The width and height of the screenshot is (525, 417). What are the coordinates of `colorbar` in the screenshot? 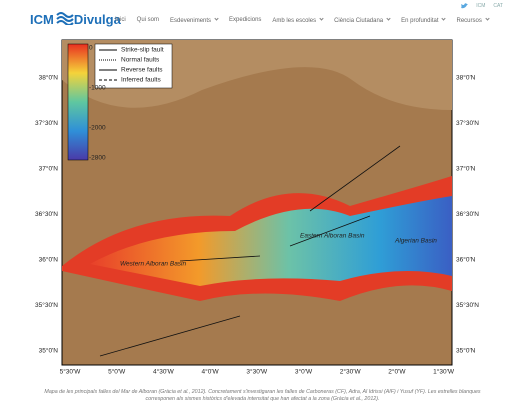 It's located at (78, 102).